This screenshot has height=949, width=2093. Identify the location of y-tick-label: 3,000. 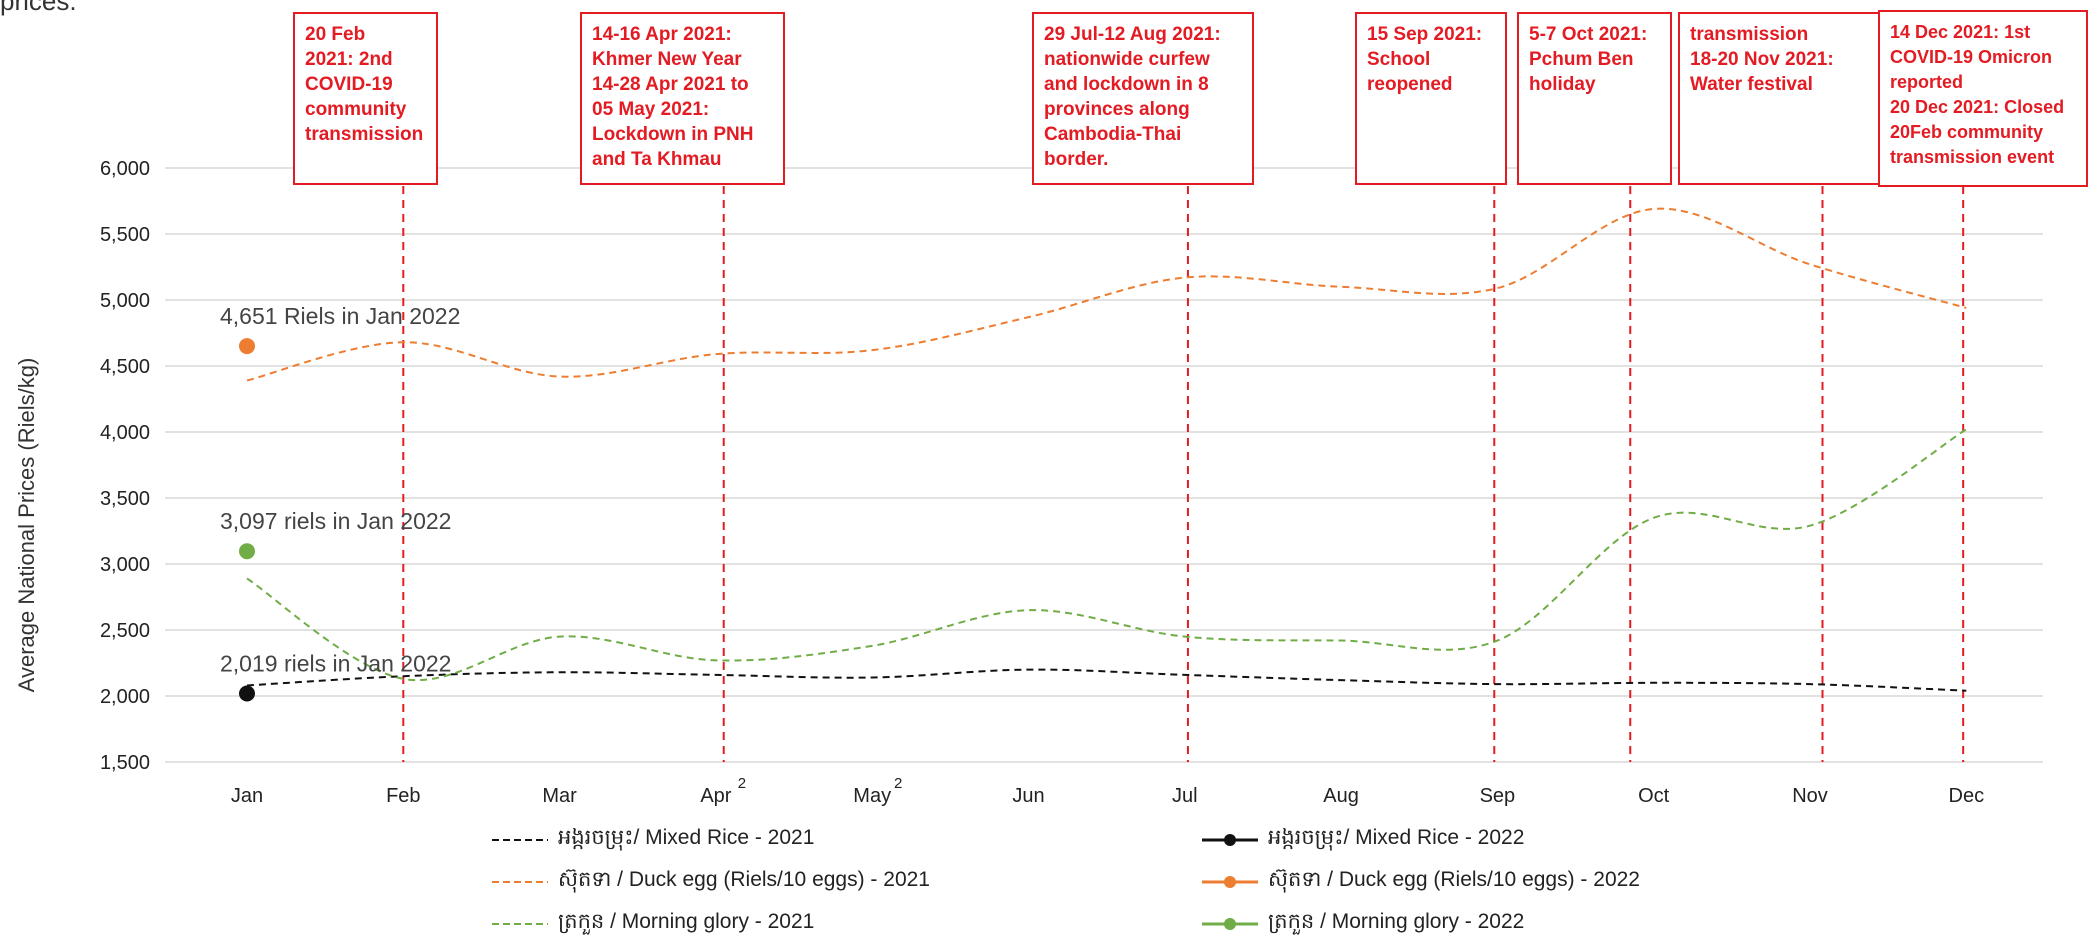
(125, 565).